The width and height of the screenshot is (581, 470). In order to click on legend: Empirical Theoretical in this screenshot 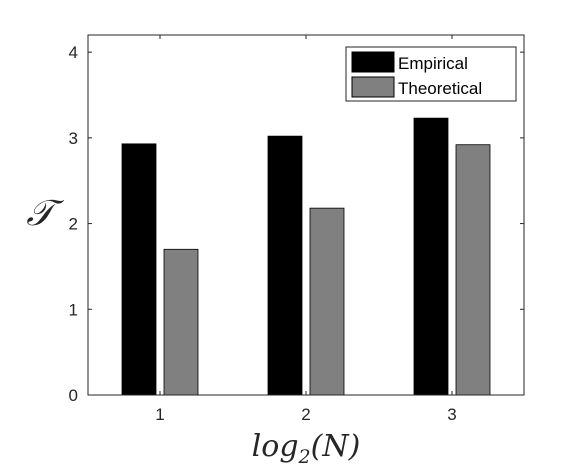, I will do `click(431, 74)`.